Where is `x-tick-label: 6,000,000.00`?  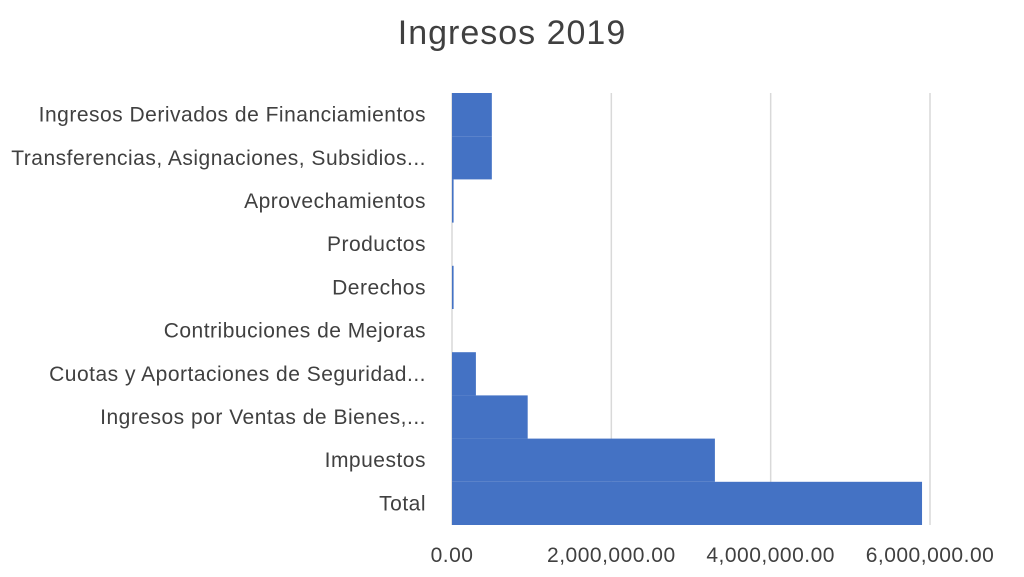 x-tick-label: 6,000,000.00 is located at coordinates (930, 555).